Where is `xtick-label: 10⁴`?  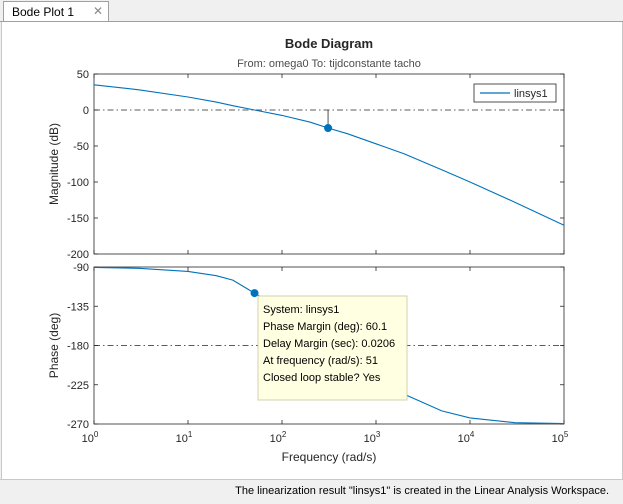 xtick-label: 10⁴ is located at coordinates (466, 437).